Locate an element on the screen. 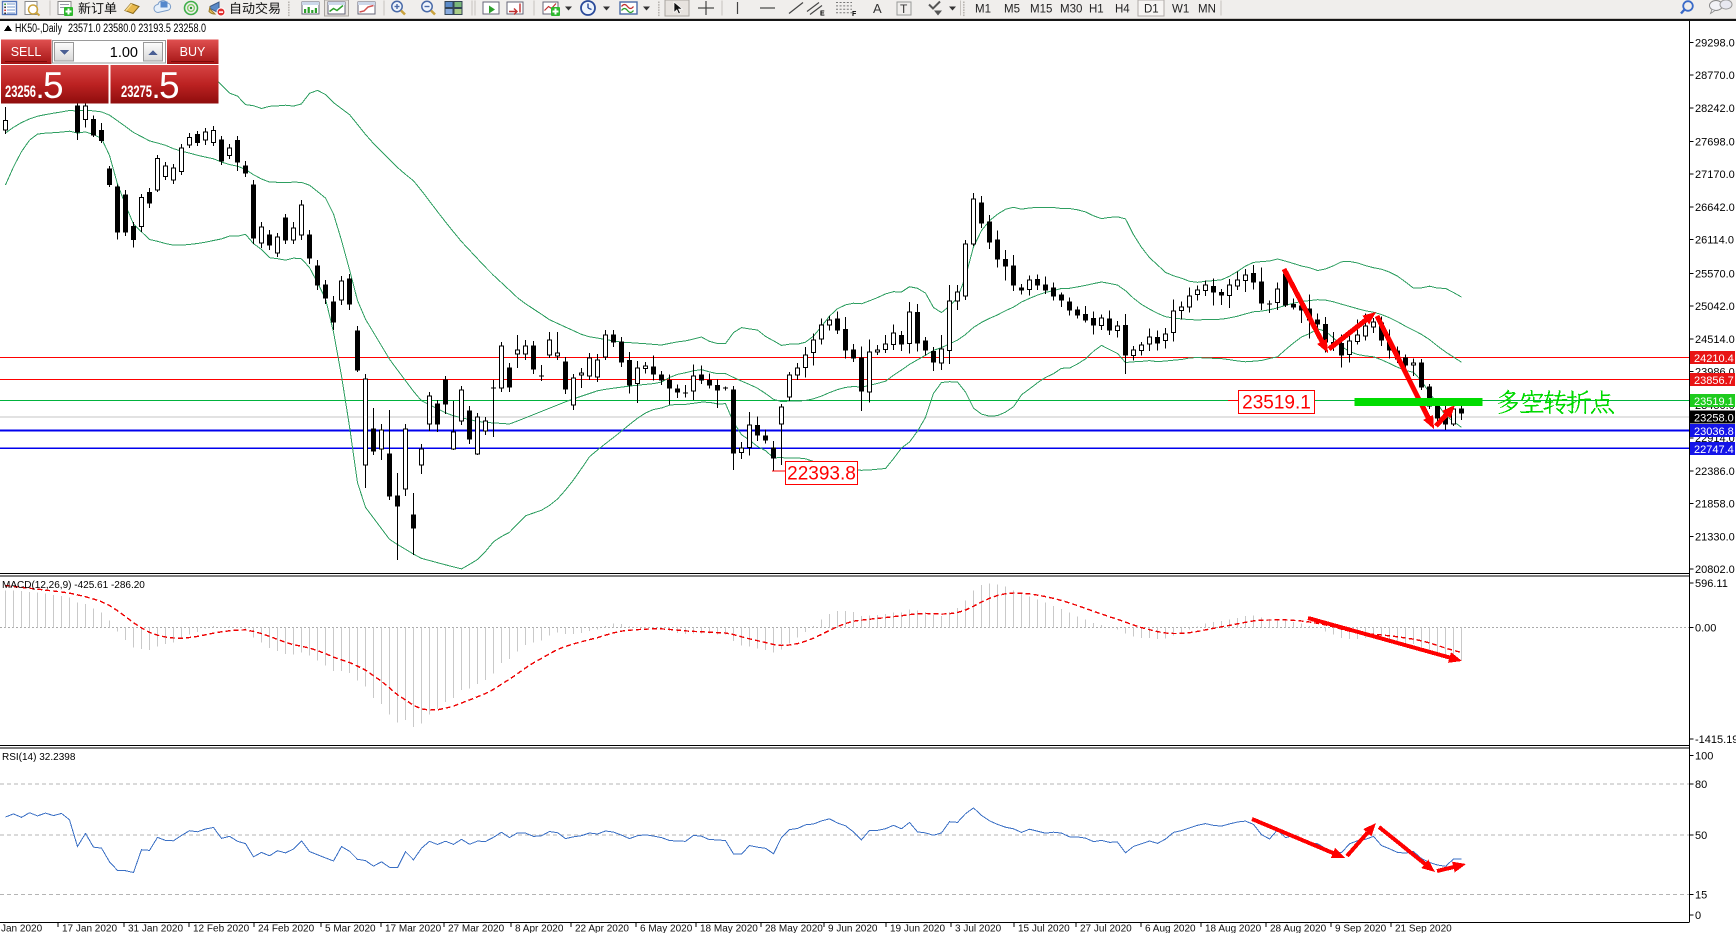 The image size is (1736, 933). svg-text: A is located at coordinates (877, 8).